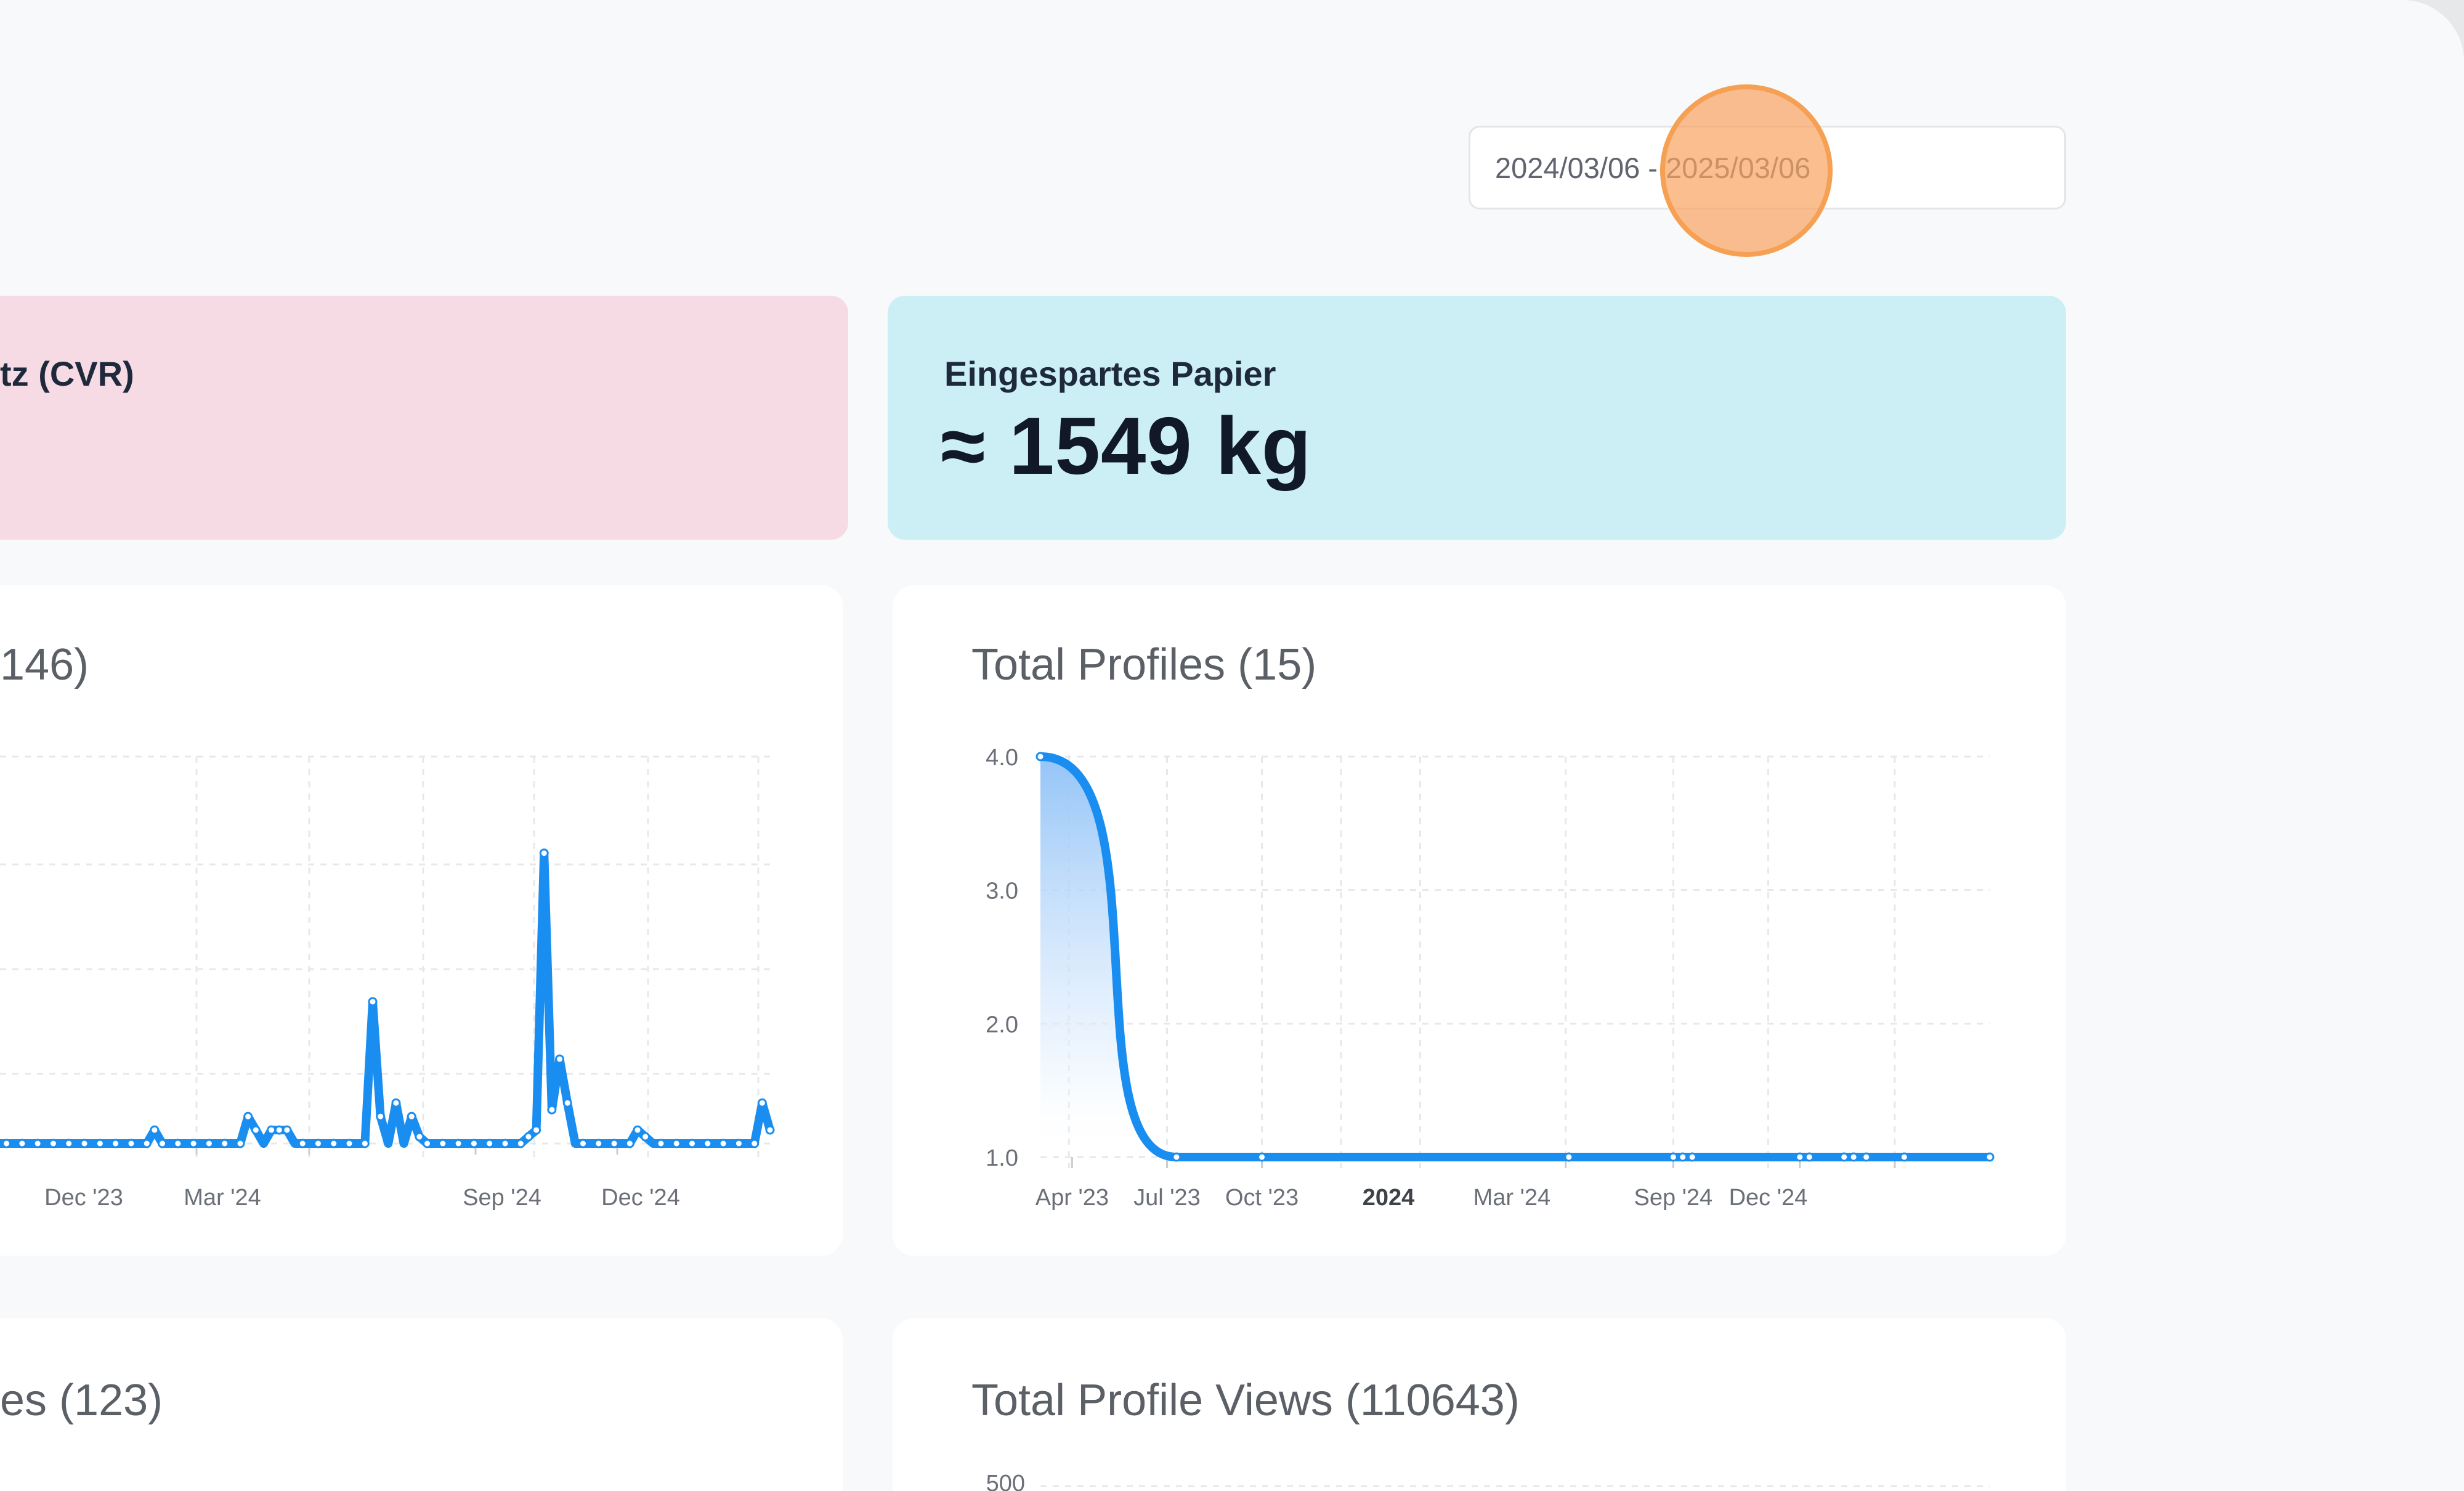 This screenshot has height=1491, width=2464. Describe the element at coordinates (1488, 1481) in the screenshot. I see `views-chart: 500` at that location.